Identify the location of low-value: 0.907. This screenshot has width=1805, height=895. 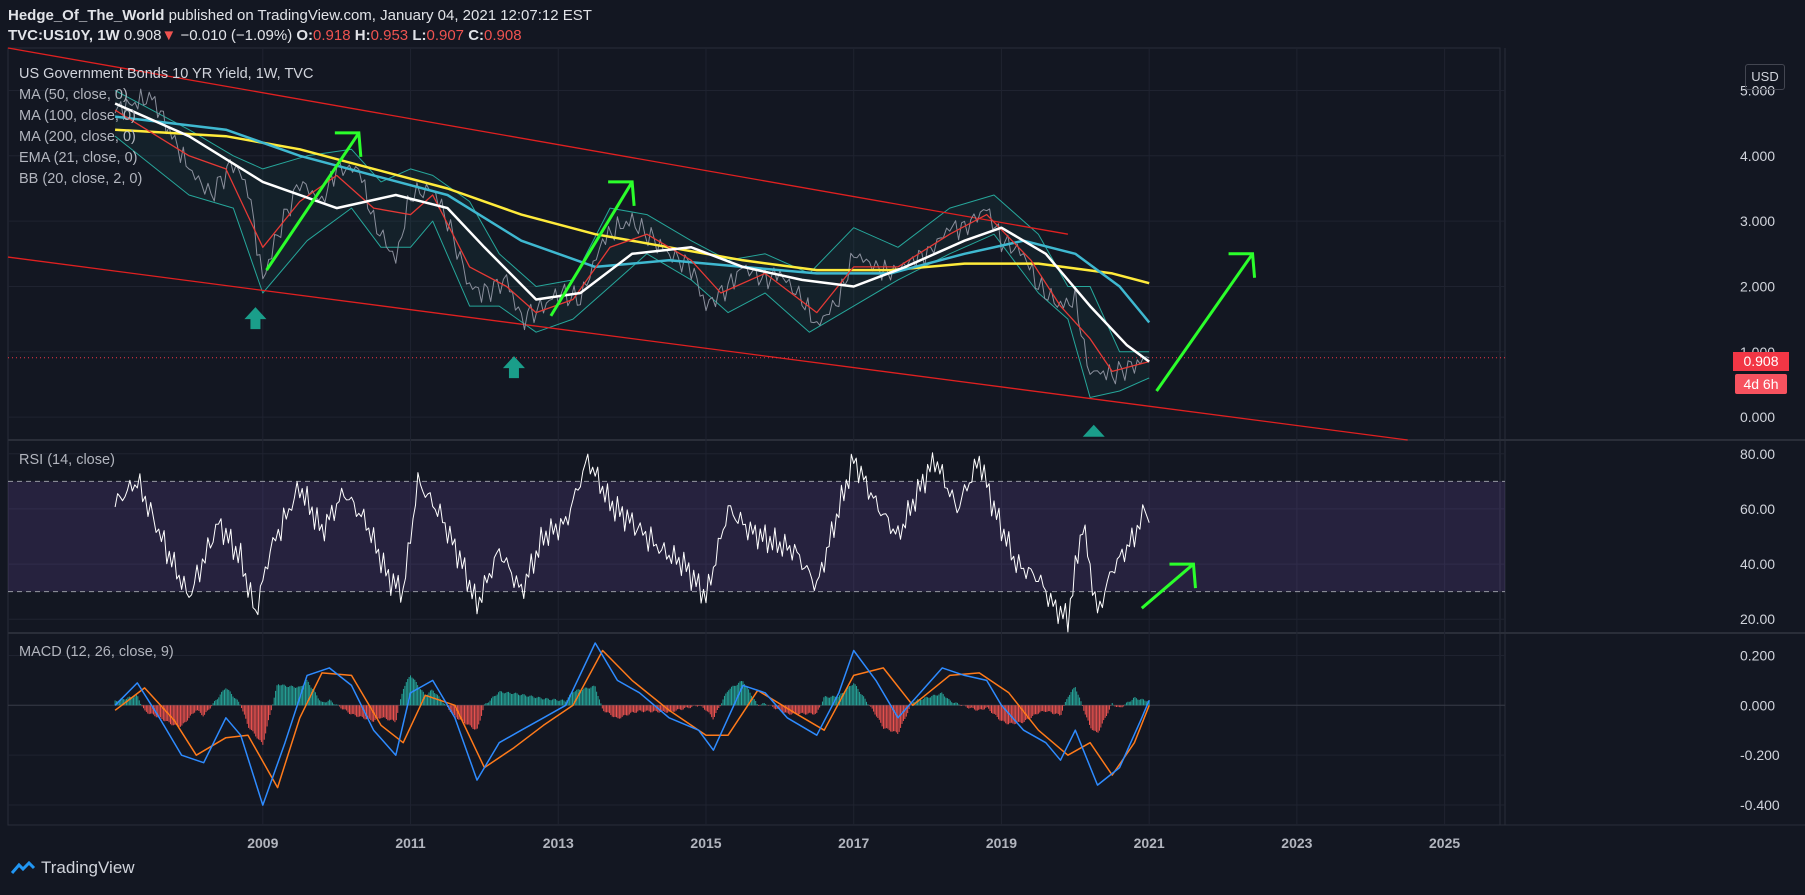
(445, 35).